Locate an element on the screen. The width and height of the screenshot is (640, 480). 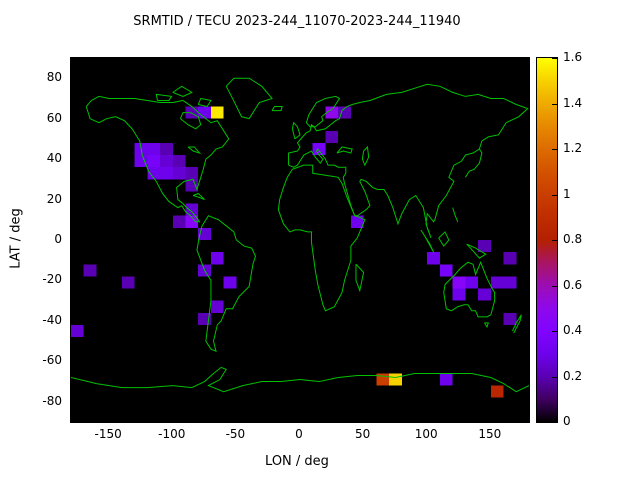
coastline-madagascar is located at coordinates (360, 277).